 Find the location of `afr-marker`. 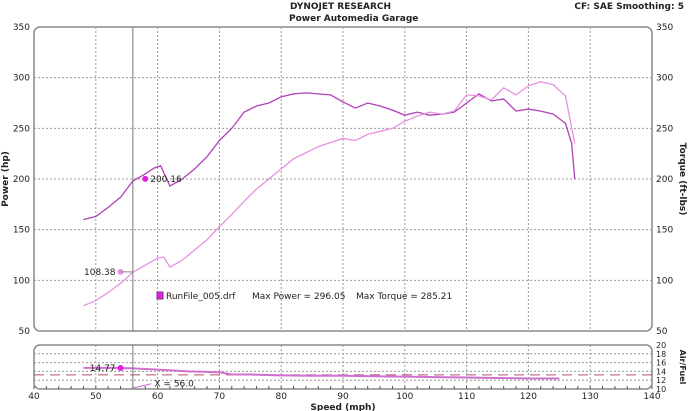

afr-marker is located at coordinates (120, 368).